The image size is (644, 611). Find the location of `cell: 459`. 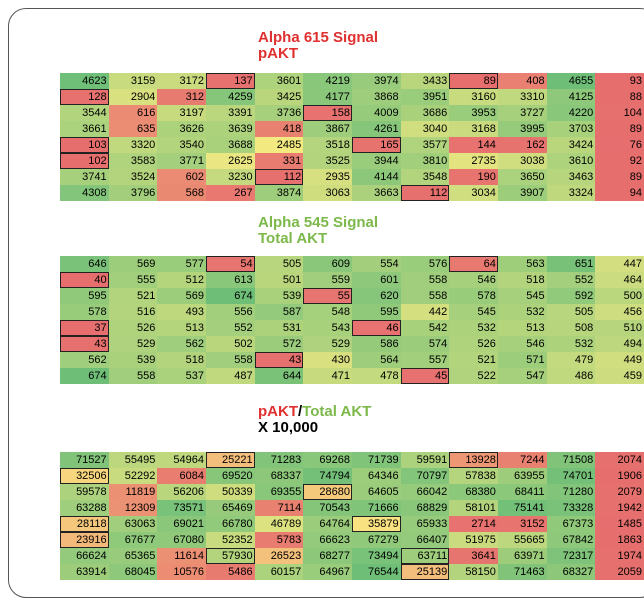

cell: 459 is located at coordinates (619, 376).